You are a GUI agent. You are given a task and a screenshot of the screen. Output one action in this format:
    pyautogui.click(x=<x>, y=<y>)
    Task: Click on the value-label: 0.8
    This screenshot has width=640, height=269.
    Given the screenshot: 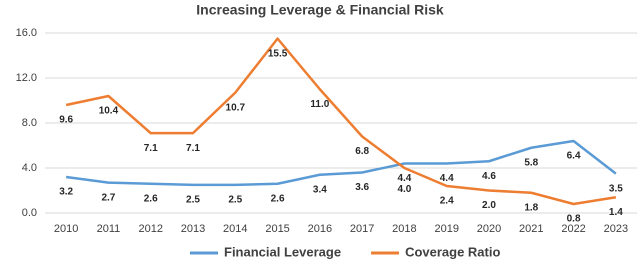 What is the action you would take?
    pyautogui.click(x=574, y=219)
    